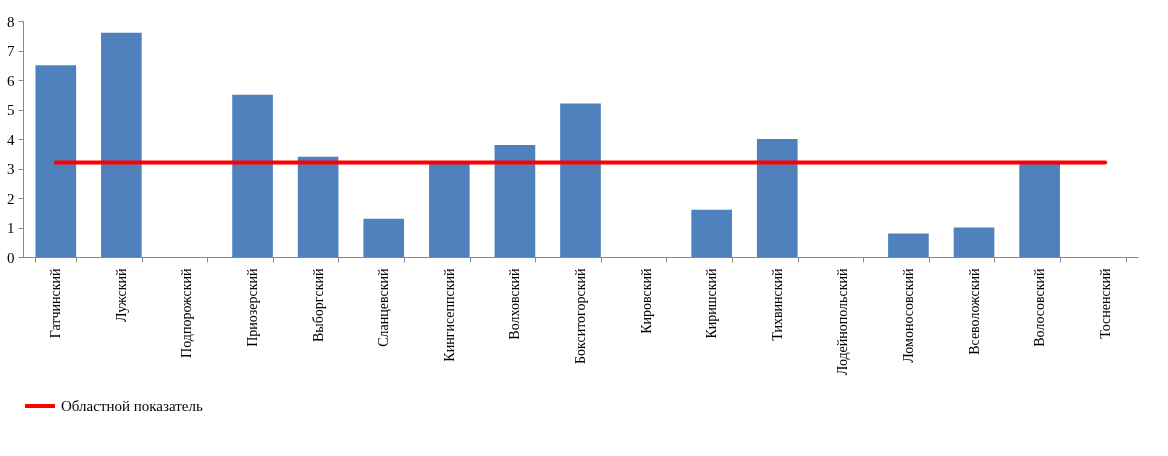 The width and height of the screenshot is (1168, 456). Describe the element at coordinates (318, 305) in the screenshot. I see `x-tick-label: Выборгский` at that location.